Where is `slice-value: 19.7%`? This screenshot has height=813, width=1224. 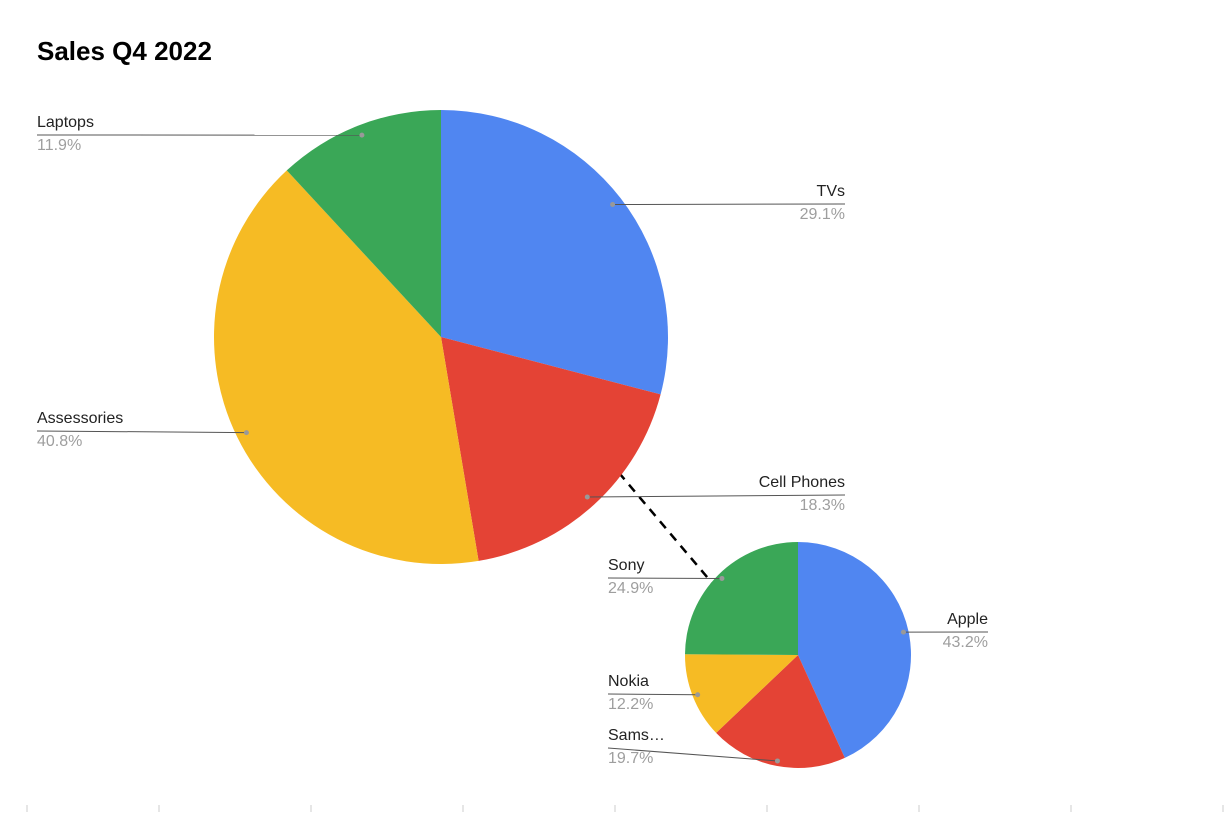 slice-value: 19.7% is located at coordinates (630, 758).